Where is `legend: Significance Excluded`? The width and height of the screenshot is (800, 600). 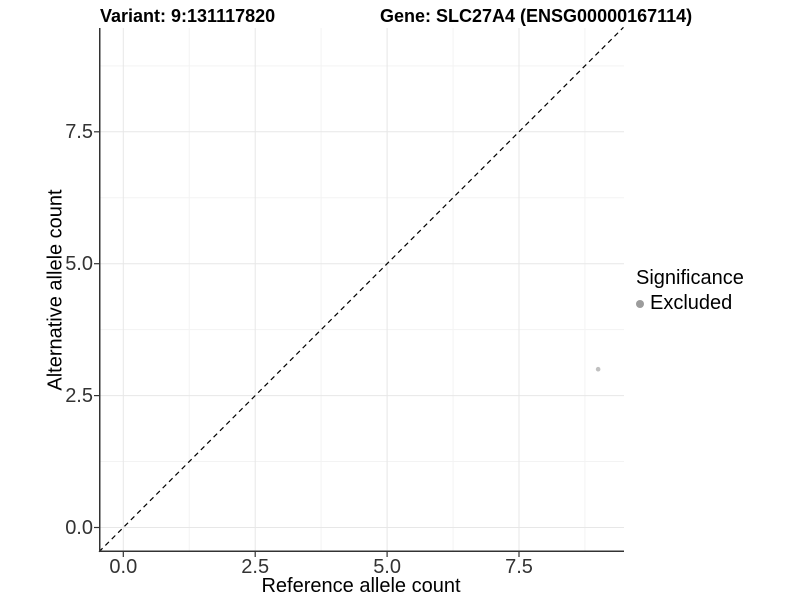 legend: Significance Excluded is located at coordinates (690, 291).